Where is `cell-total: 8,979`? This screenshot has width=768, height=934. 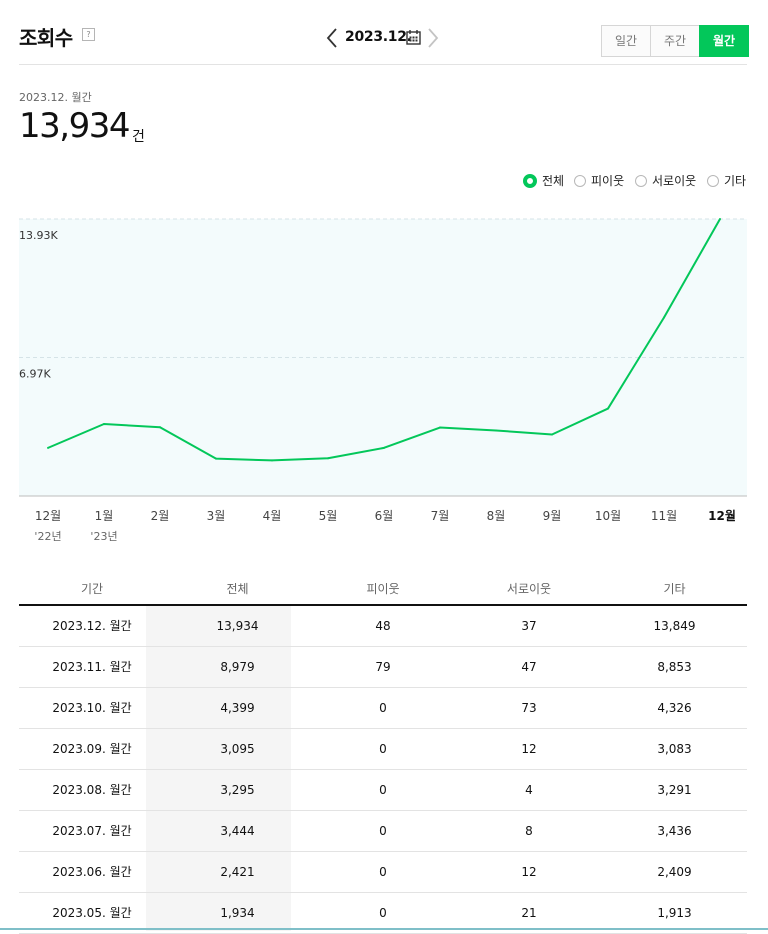
cell-total: 8,979 is located at coordinates (237, 667).